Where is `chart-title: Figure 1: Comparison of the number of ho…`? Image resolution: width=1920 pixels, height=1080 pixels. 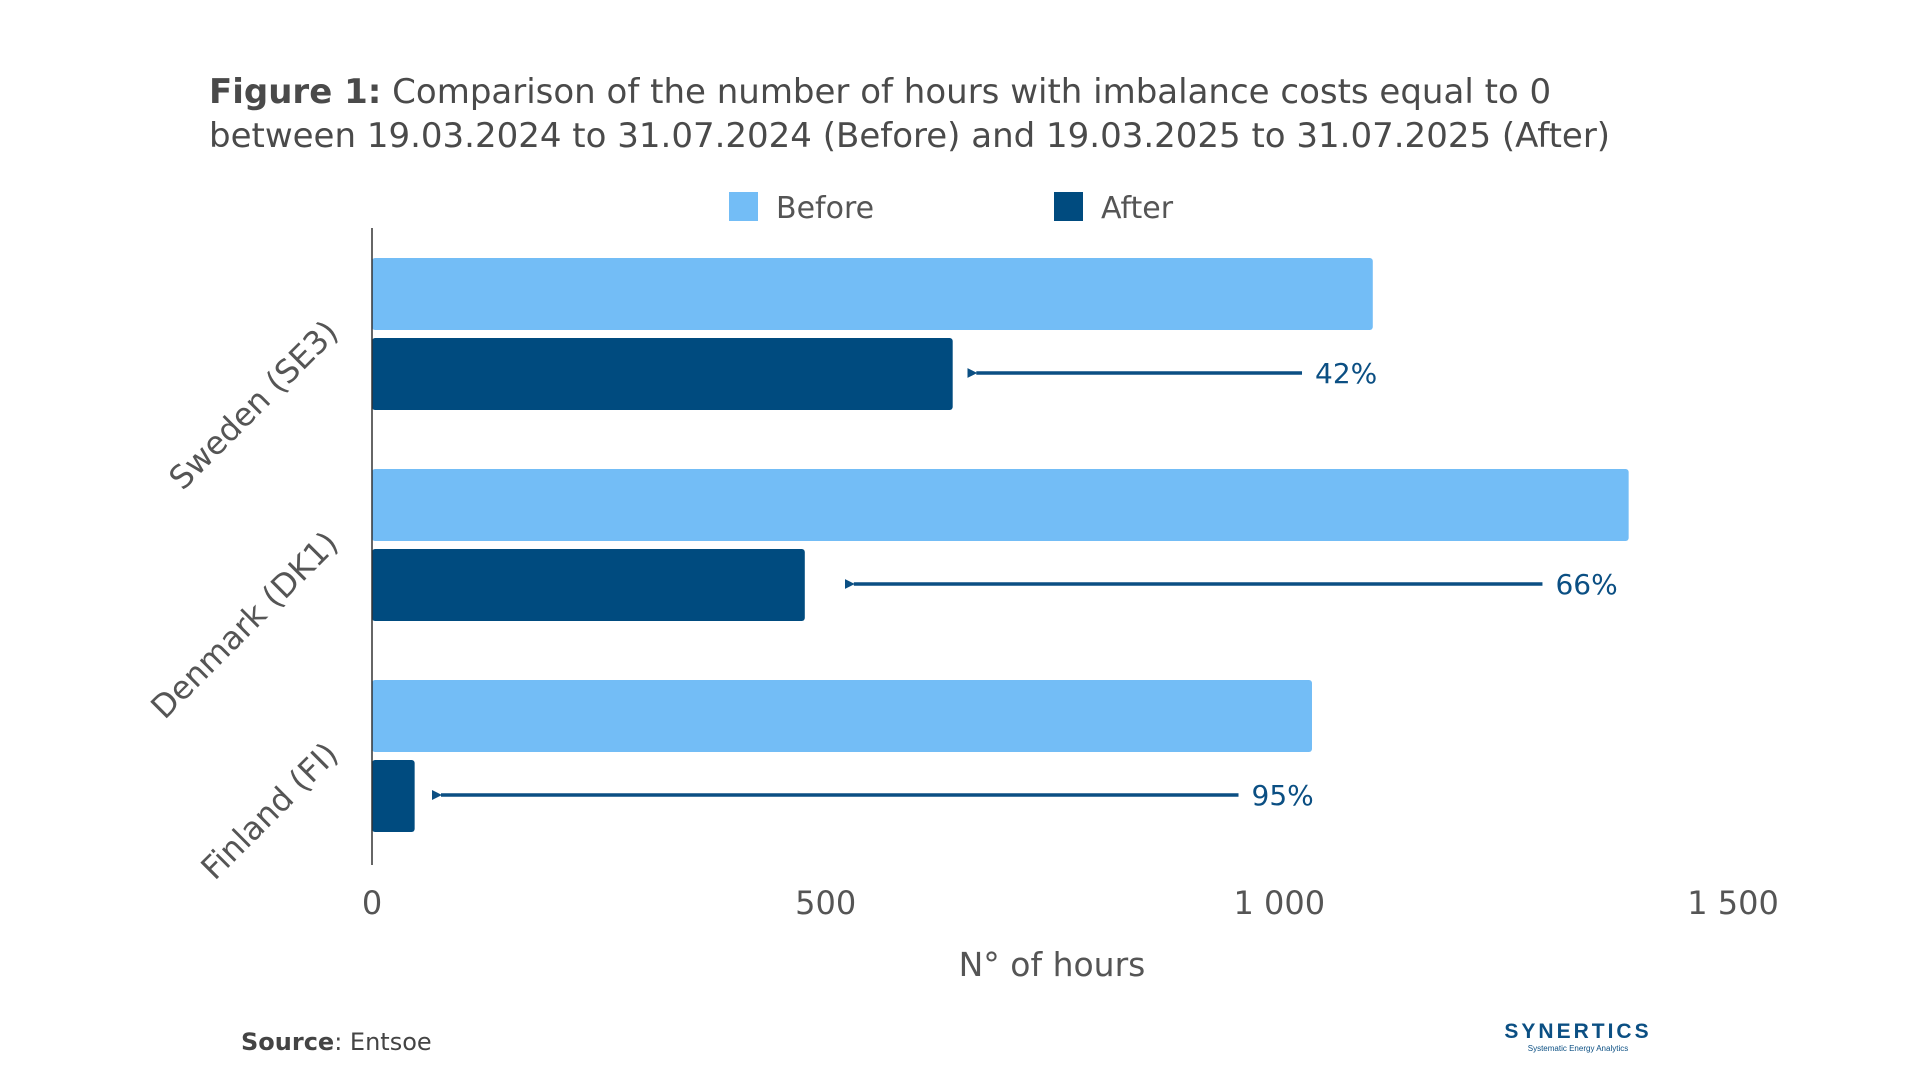 chart-title: Figure 1: Comparison of the number of ho… is located at coordinates (959, 114).